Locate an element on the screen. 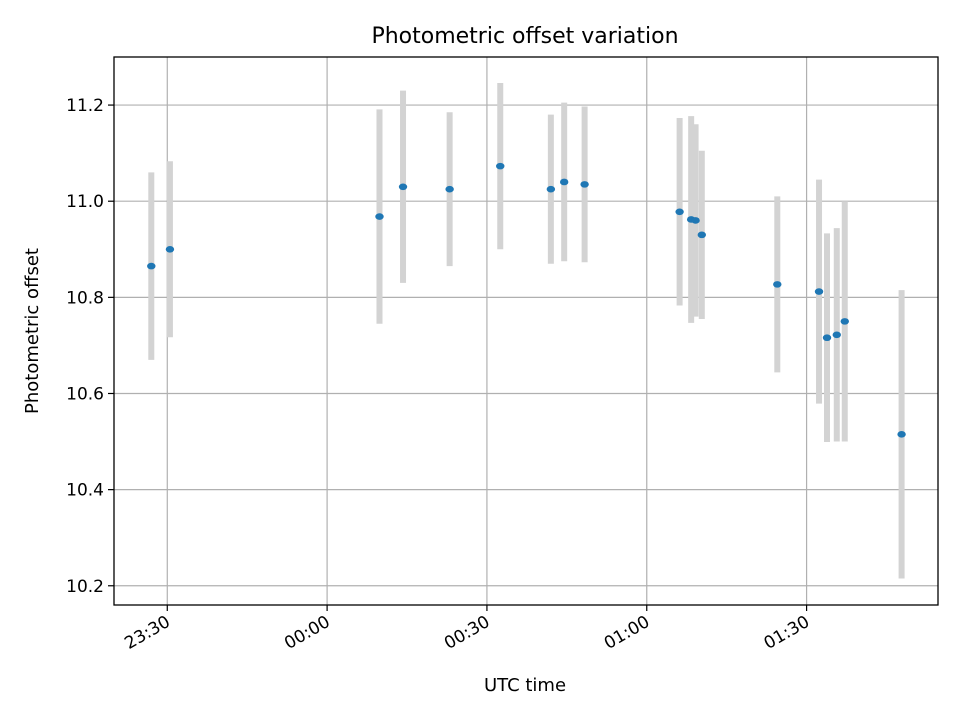 This screenshot has width=960, height=720. y-axis-ticks: 10.2 10.4 10.6 10.8 11.0 11.2 is located at coordinates (90, 346).